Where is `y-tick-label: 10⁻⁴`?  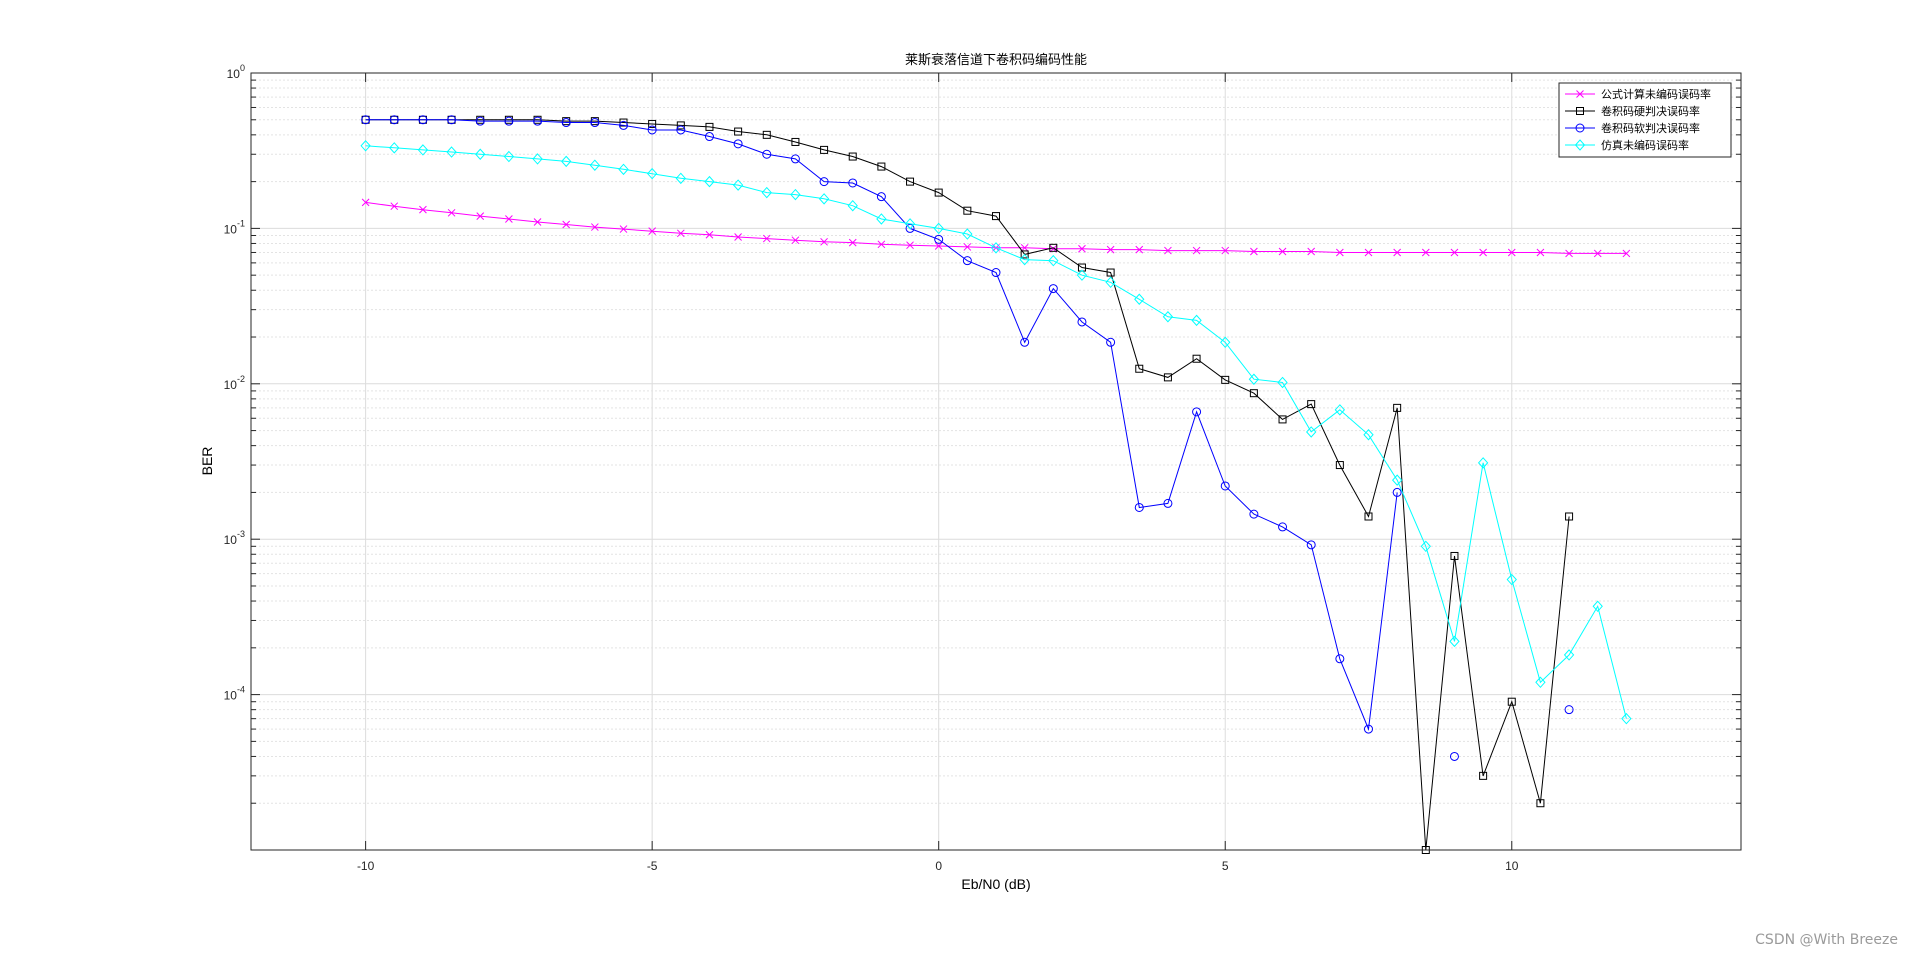 y-tick-label: 10⁻⁴ is located at coordinates (234, 694).